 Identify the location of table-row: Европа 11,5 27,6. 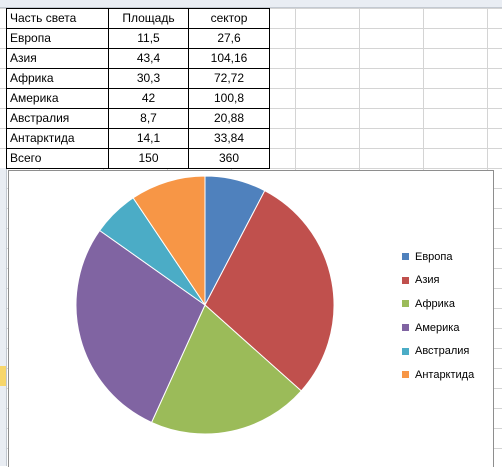
(138, 38).